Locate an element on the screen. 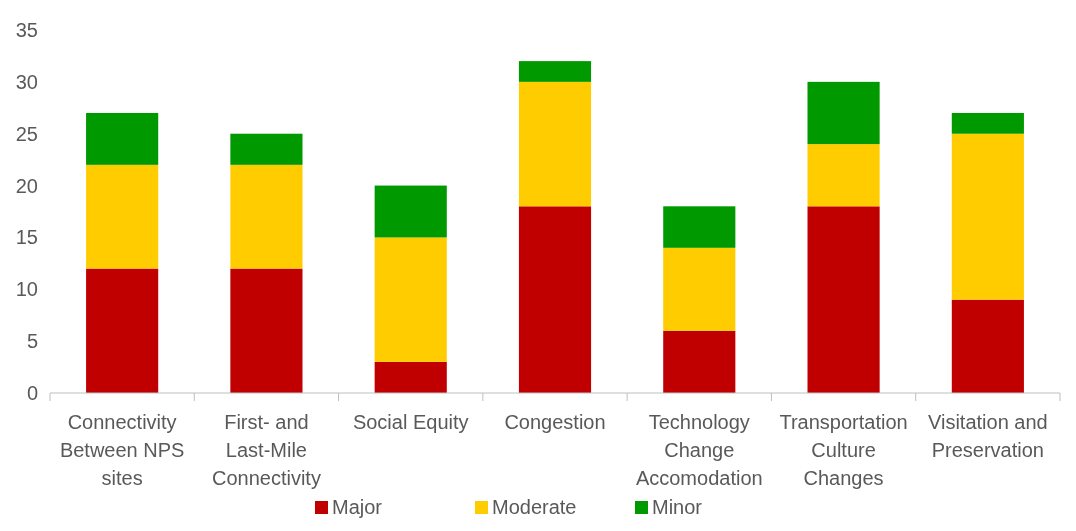  y-tick-label: 20 is located at coordinates (26, 185).